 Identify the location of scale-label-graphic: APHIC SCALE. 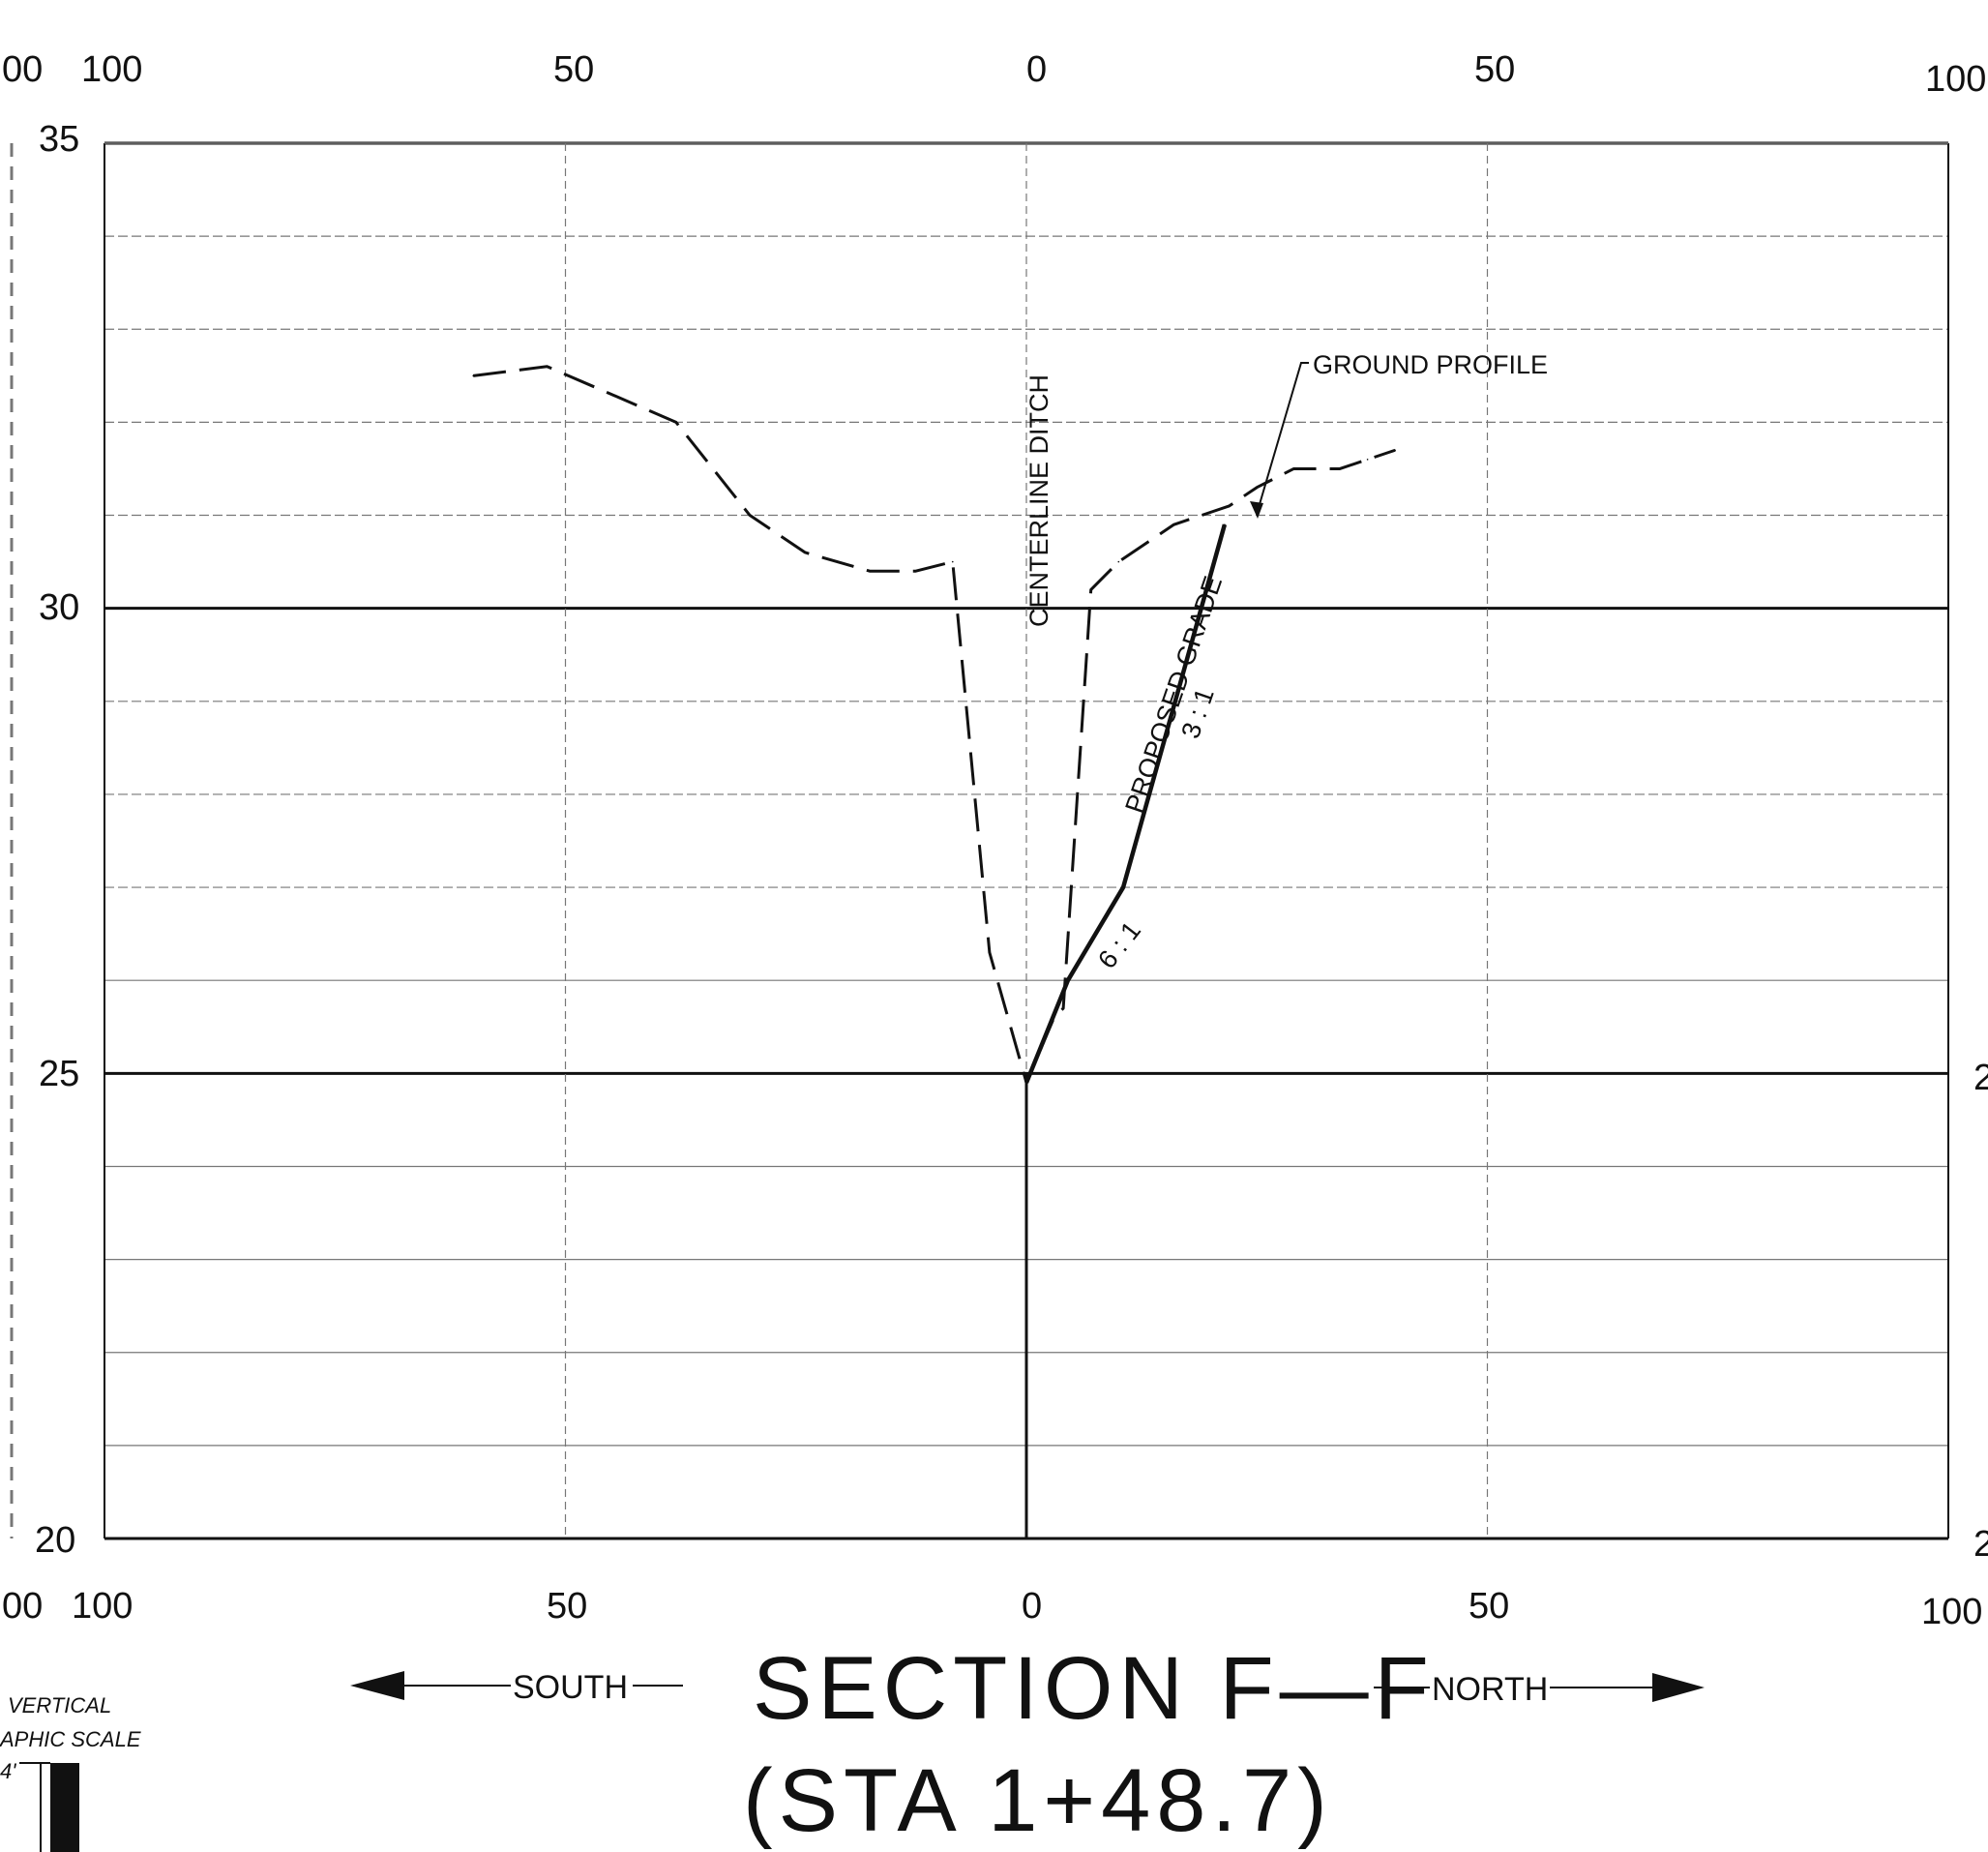
(70, 1739).